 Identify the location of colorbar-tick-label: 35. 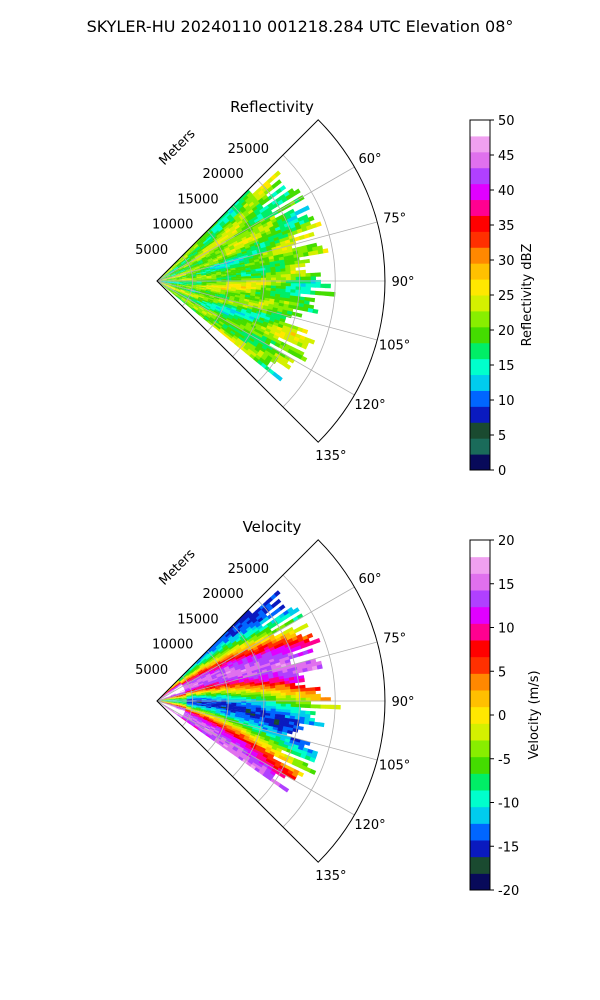
(506, 226).